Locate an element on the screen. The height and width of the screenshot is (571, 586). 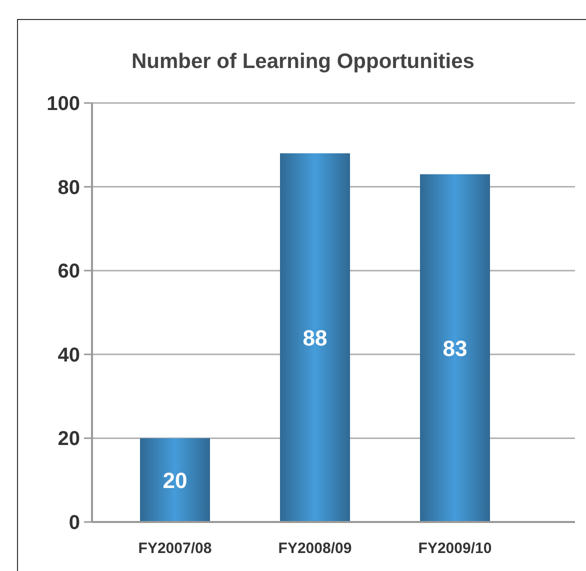
y-tick-label: 100 is located at coordinates (63, 104).